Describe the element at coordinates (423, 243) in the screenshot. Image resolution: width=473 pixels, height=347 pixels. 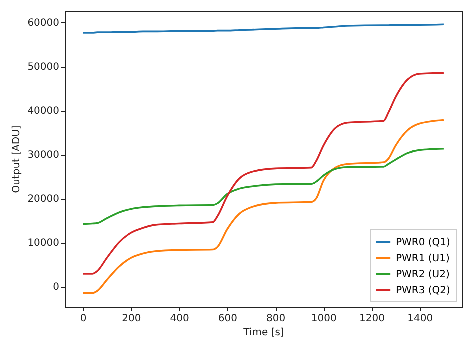
I see `legend-label: PWR0 (Q1)` at that location.